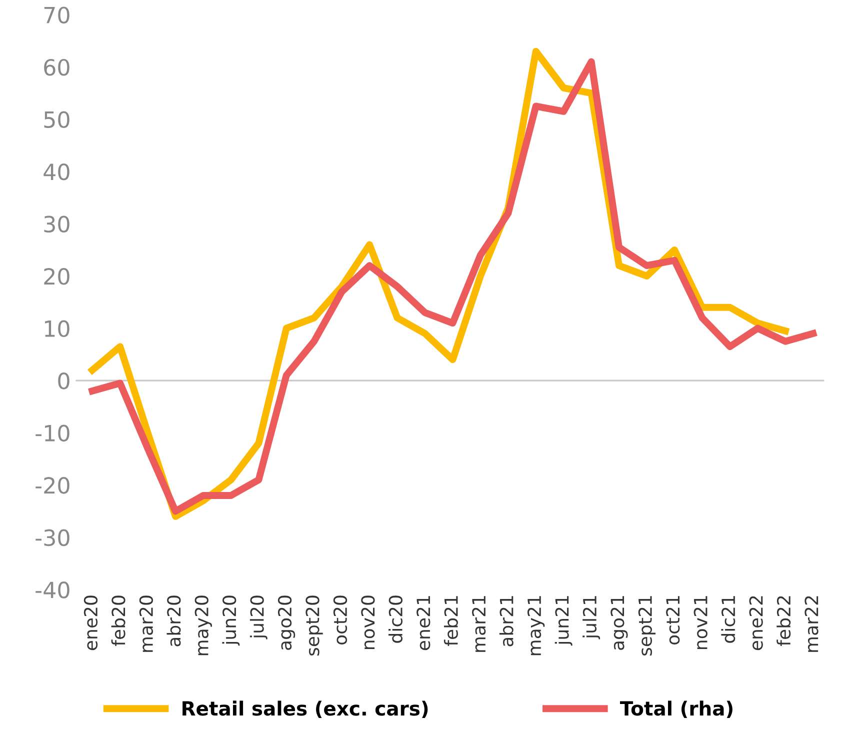  I want to click on x-tick-label: mar21, so click(479, 624).